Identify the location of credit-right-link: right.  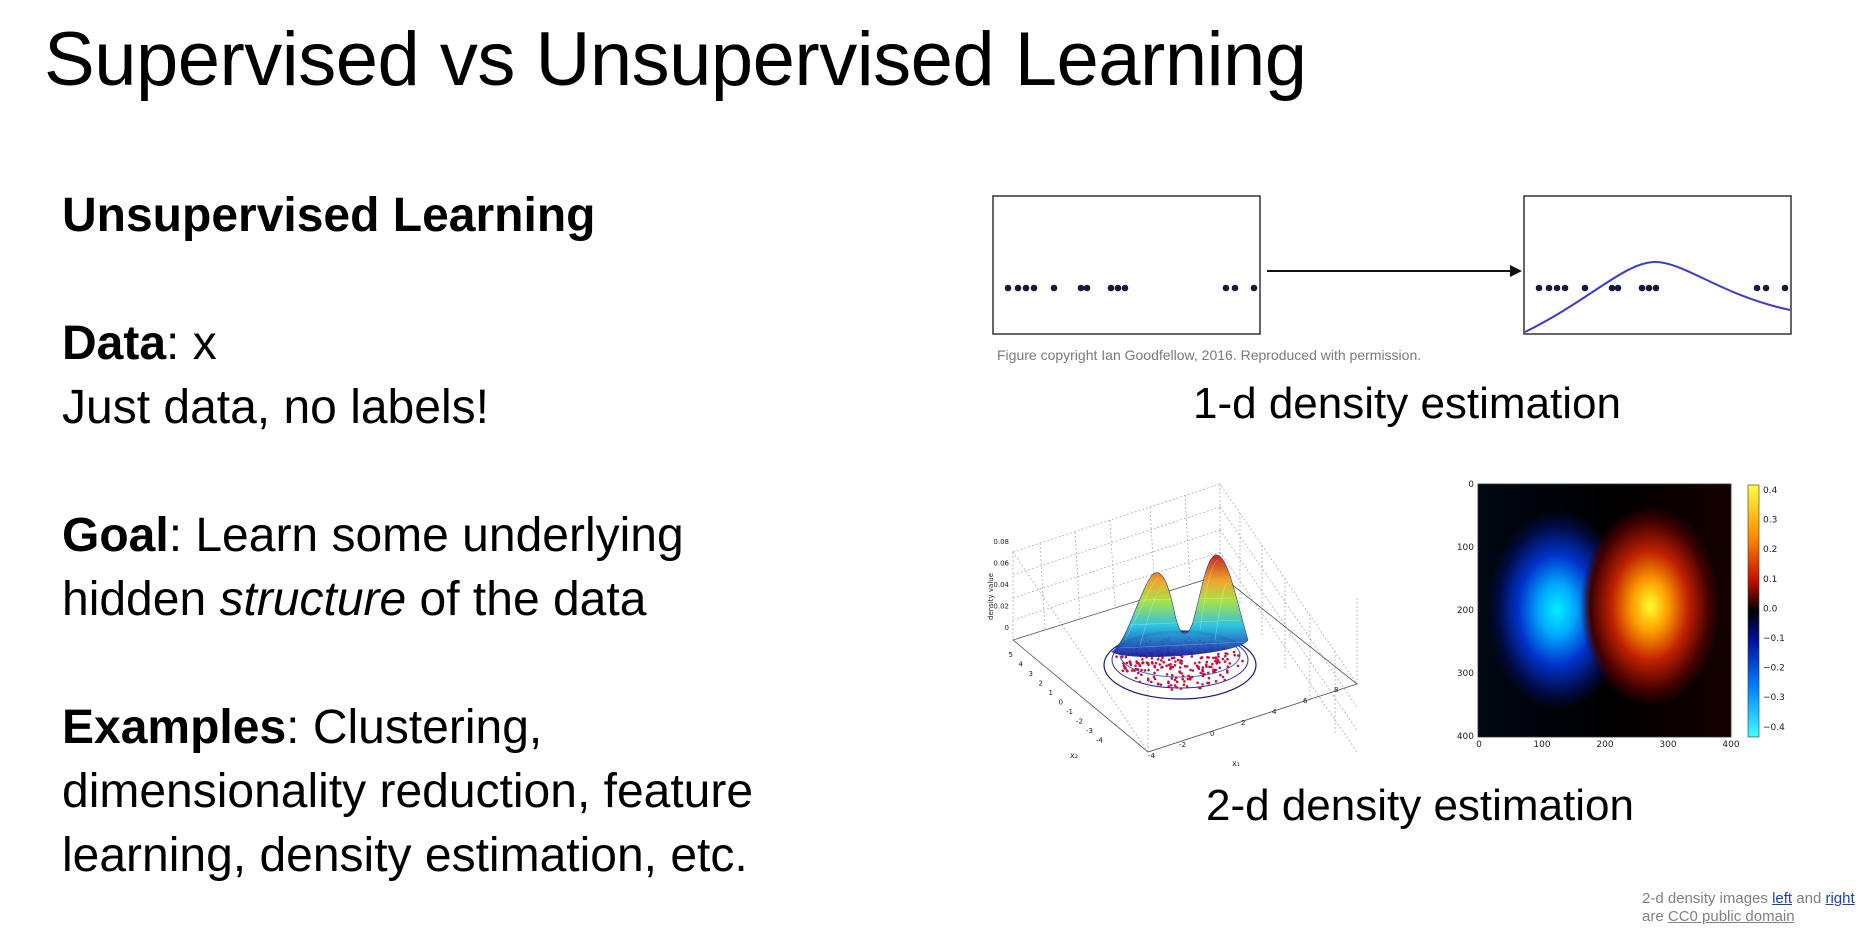
(1840, 898).